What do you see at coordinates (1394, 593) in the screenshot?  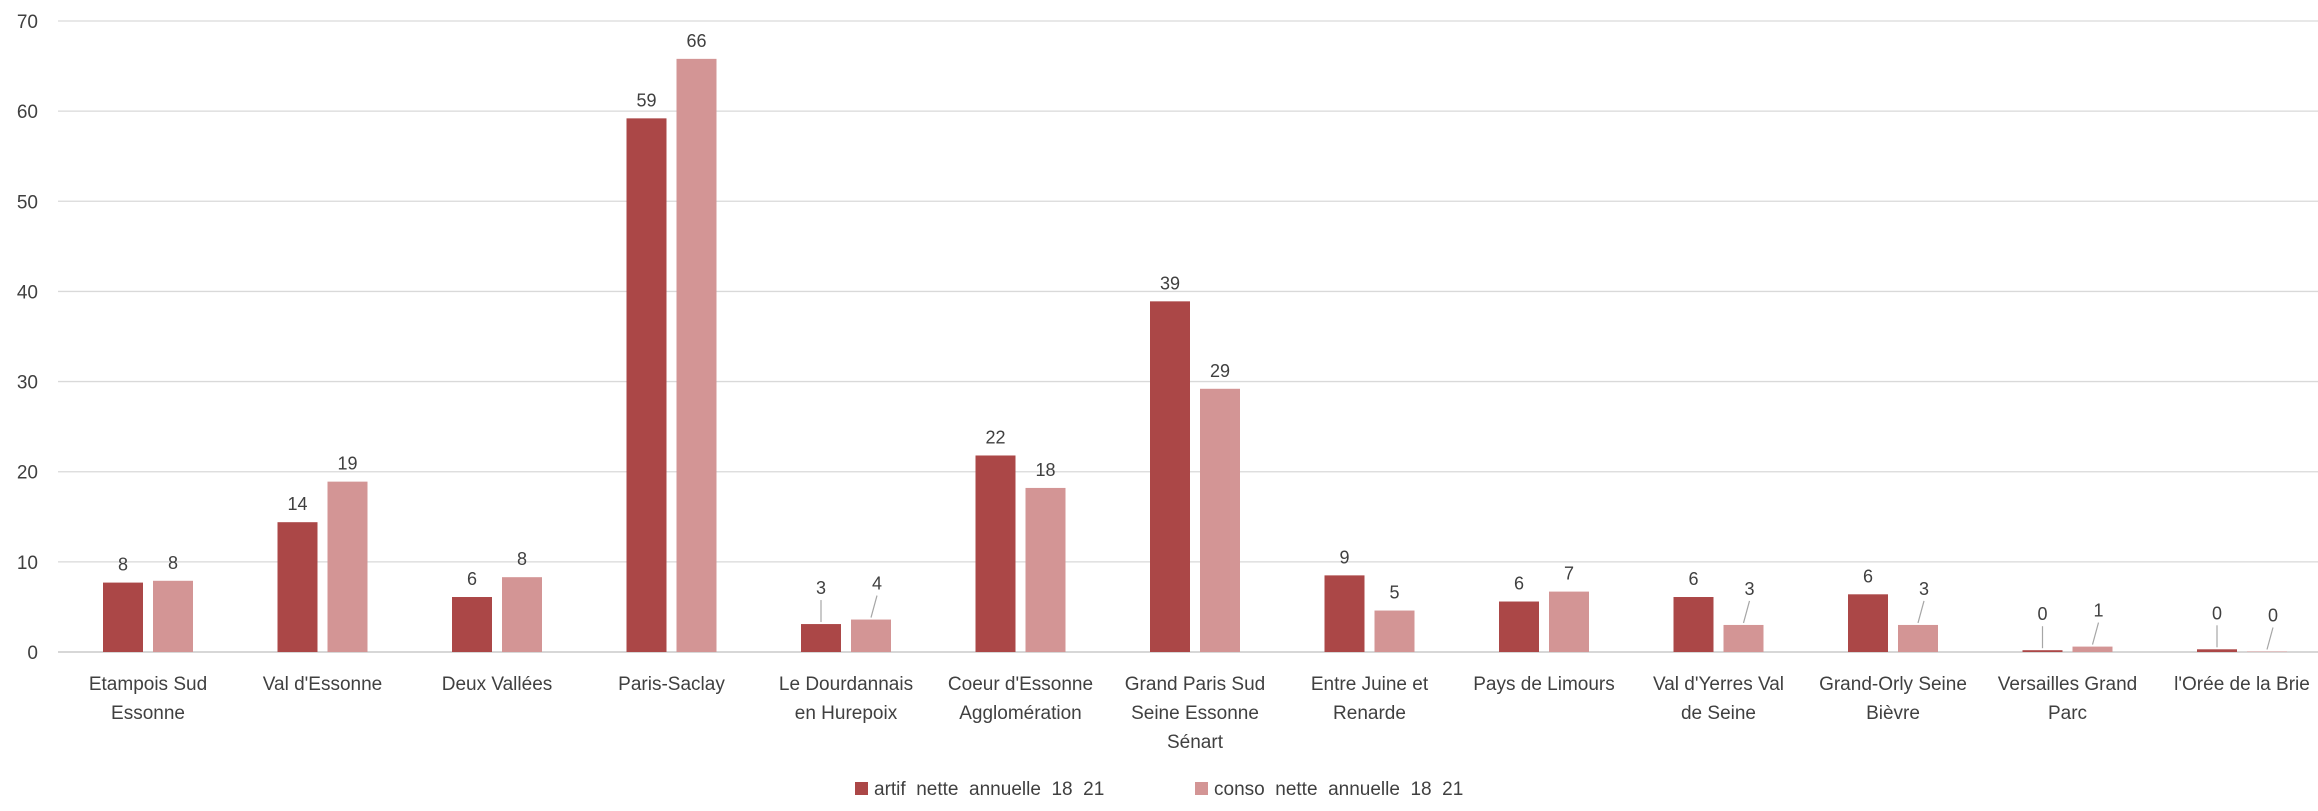 I see `data-label: 5` at bounding box center [1394, 593].